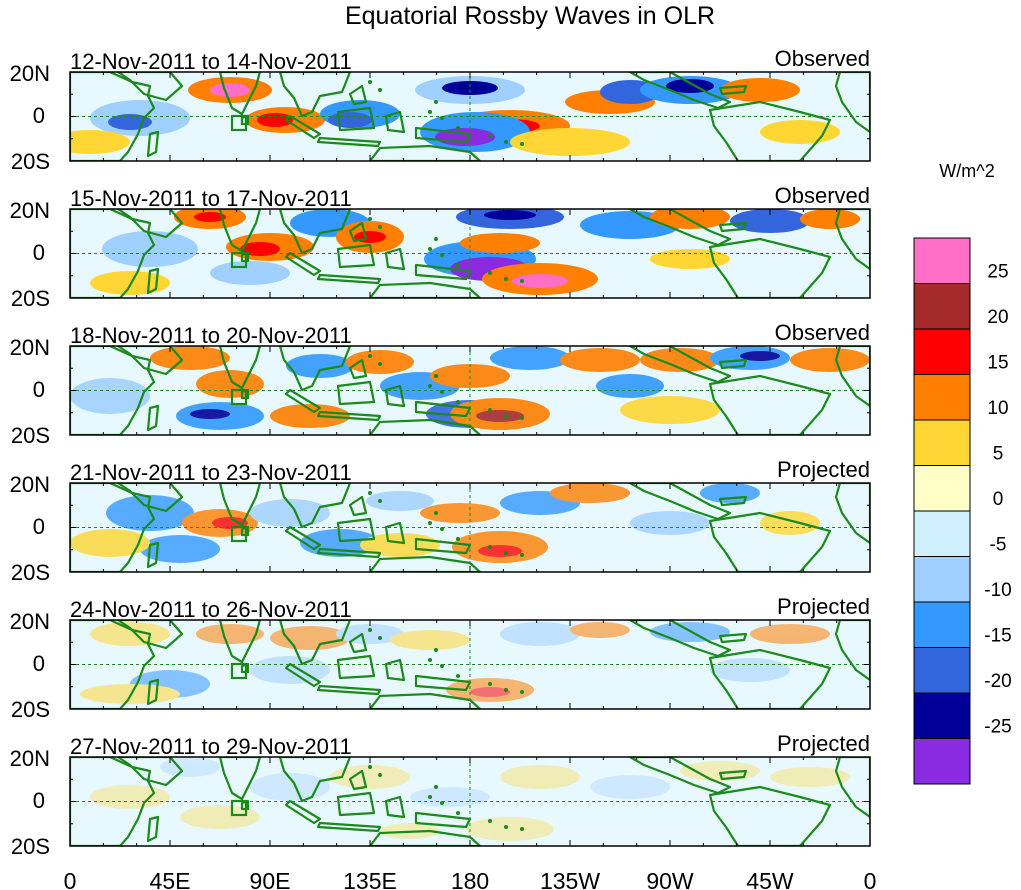 The height and width of the screenshot is (890, 1021). Describe the element at coordinates (997, 590) in the screenshot. I see `colorbar-label: -10` at that location.